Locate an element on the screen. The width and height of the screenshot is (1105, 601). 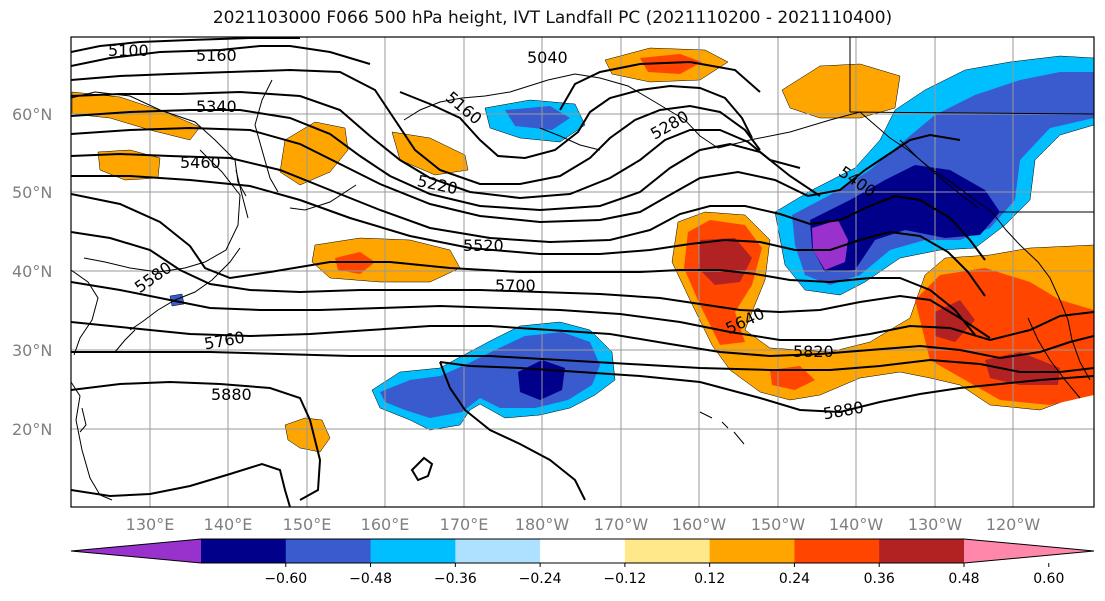
contour-5160-east is located at coordinates (576, 122).